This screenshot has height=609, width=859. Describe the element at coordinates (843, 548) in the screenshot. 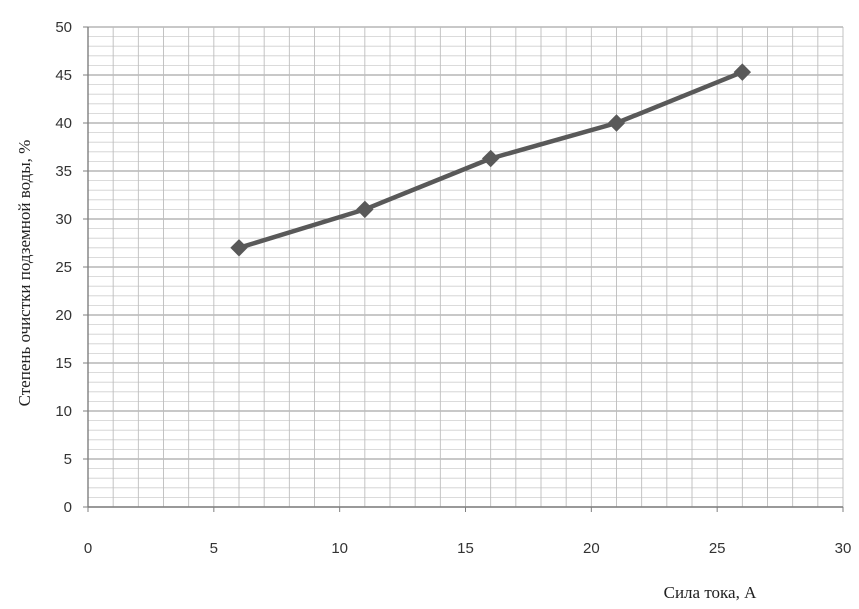

I see `x-tick-label: 30` at that location.